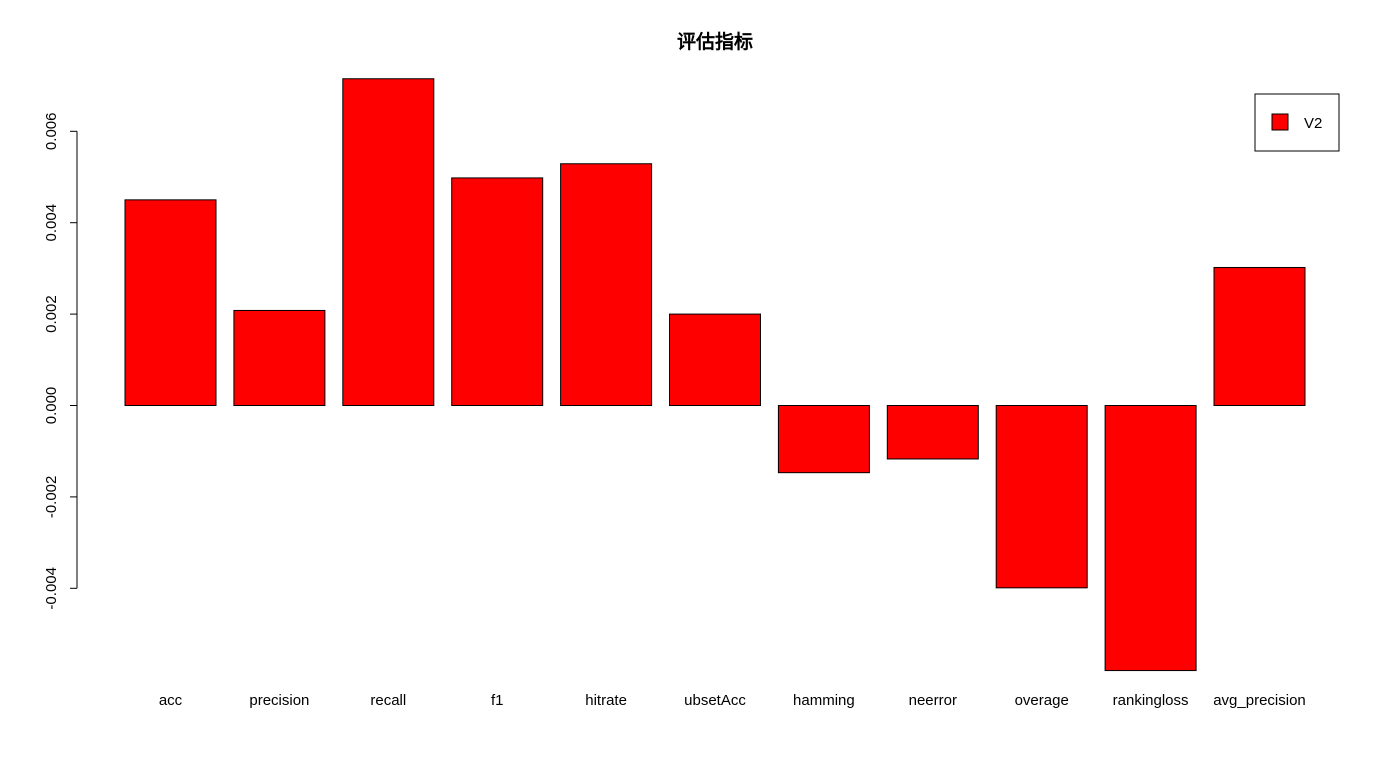 The height and width of the screenshot is (768, 1392). What do you see at coordinates (715, 700) in the screenshot?
I see `category-label: ubsetAcc` at bounding box center [715, 700].